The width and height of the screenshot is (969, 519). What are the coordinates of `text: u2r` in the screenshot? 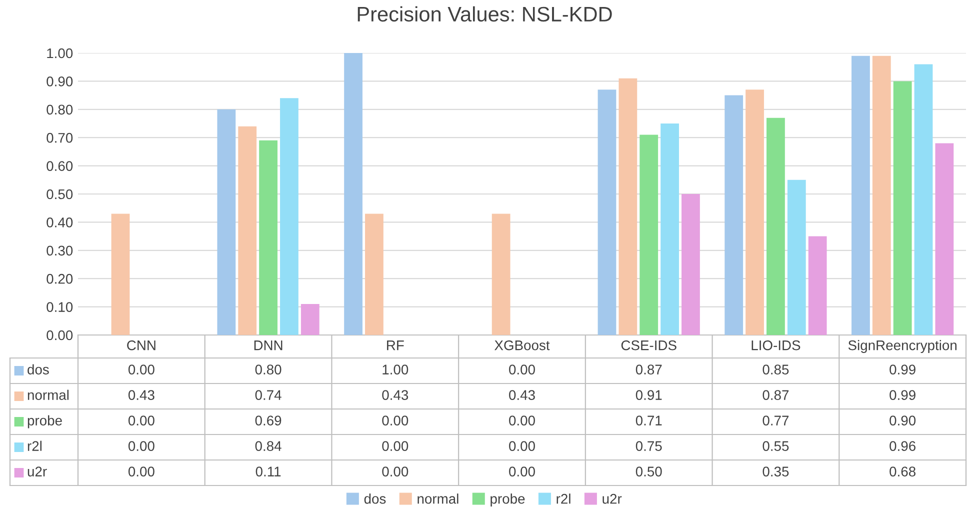 It's located at (37, 471).